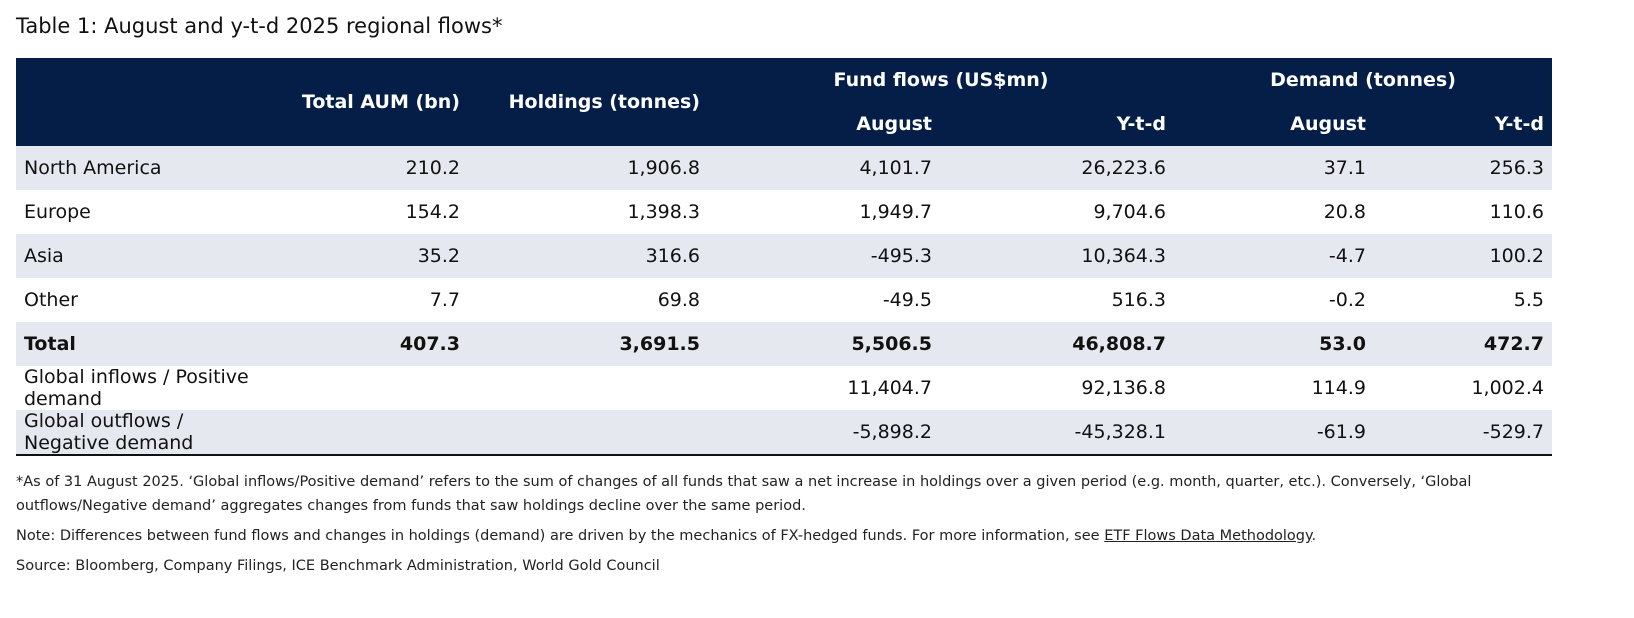 The image size is (1634, 618). What do you see at coordinates (1057, 168) in the screenshot?
I see `cell-ff-ytd: 26,223.6` at bounding box center [1057, 168].